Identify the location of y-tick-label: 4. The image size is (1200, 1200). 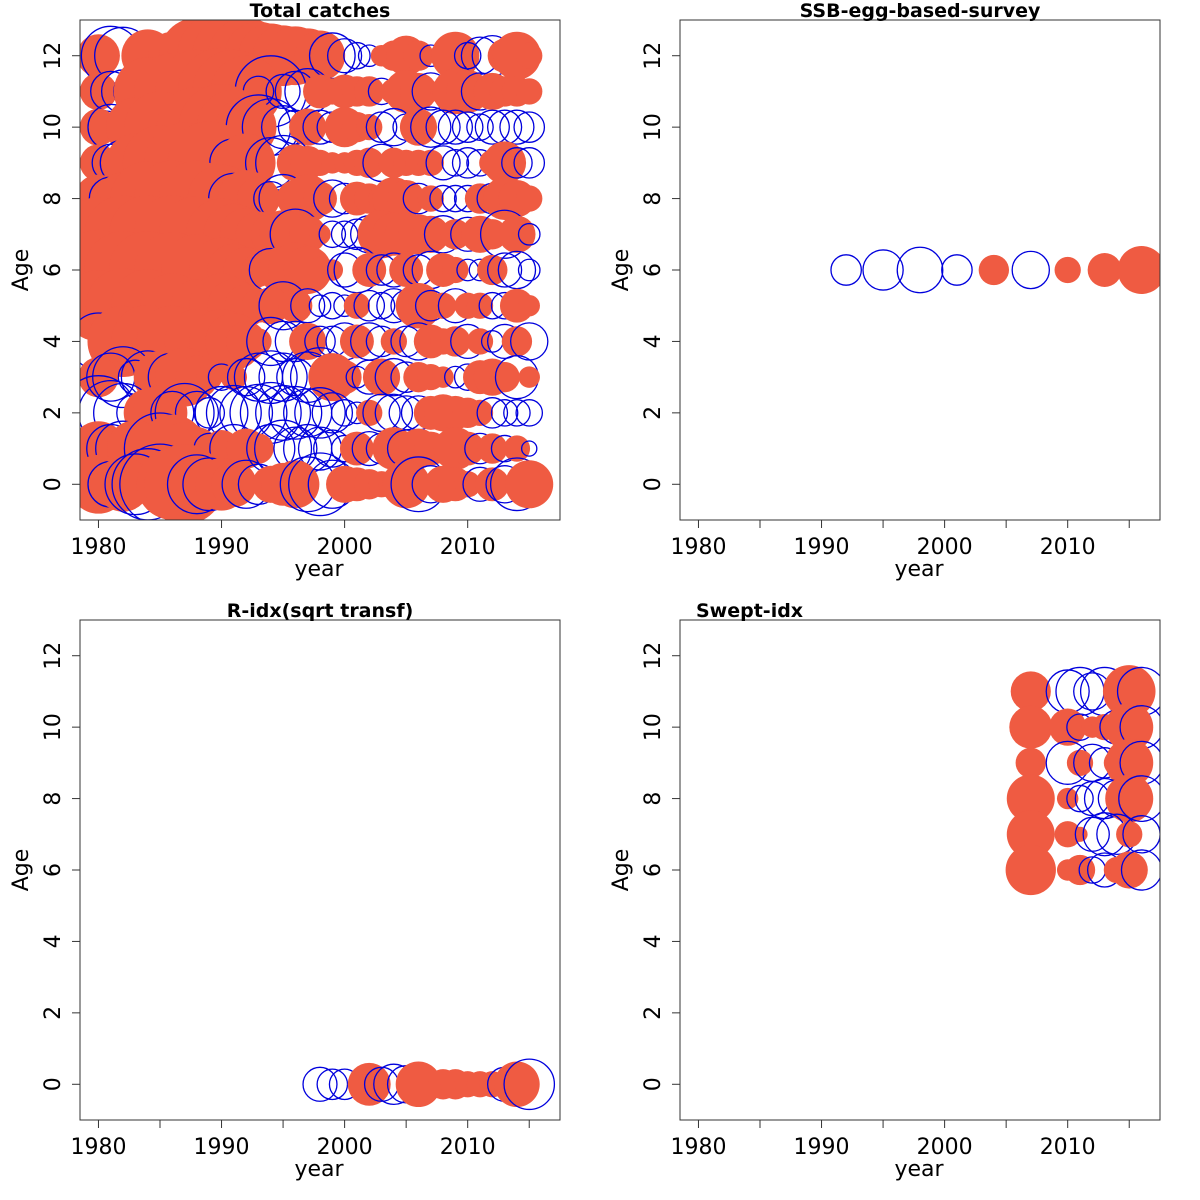
(653, 941).